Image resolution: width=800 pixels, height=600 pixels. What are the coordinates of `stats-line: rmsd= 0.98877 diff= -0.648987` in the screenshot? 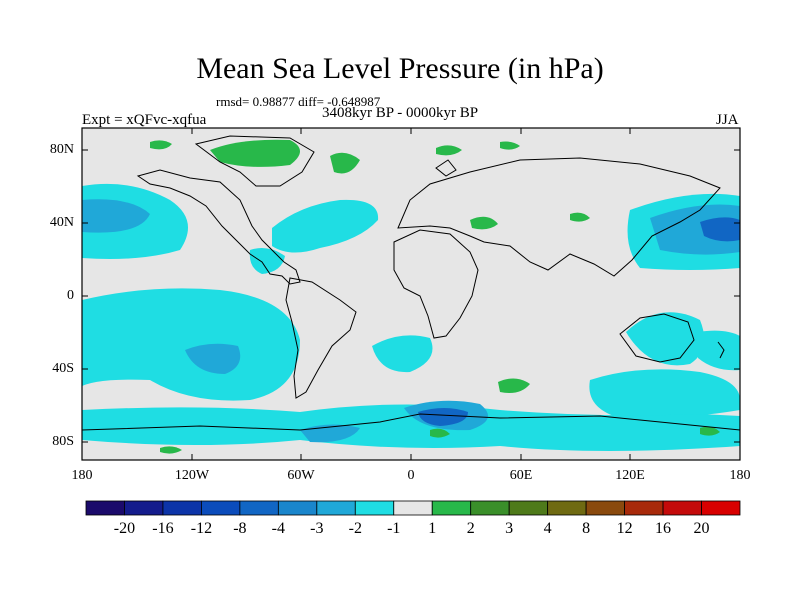 It's located at (298, 101).